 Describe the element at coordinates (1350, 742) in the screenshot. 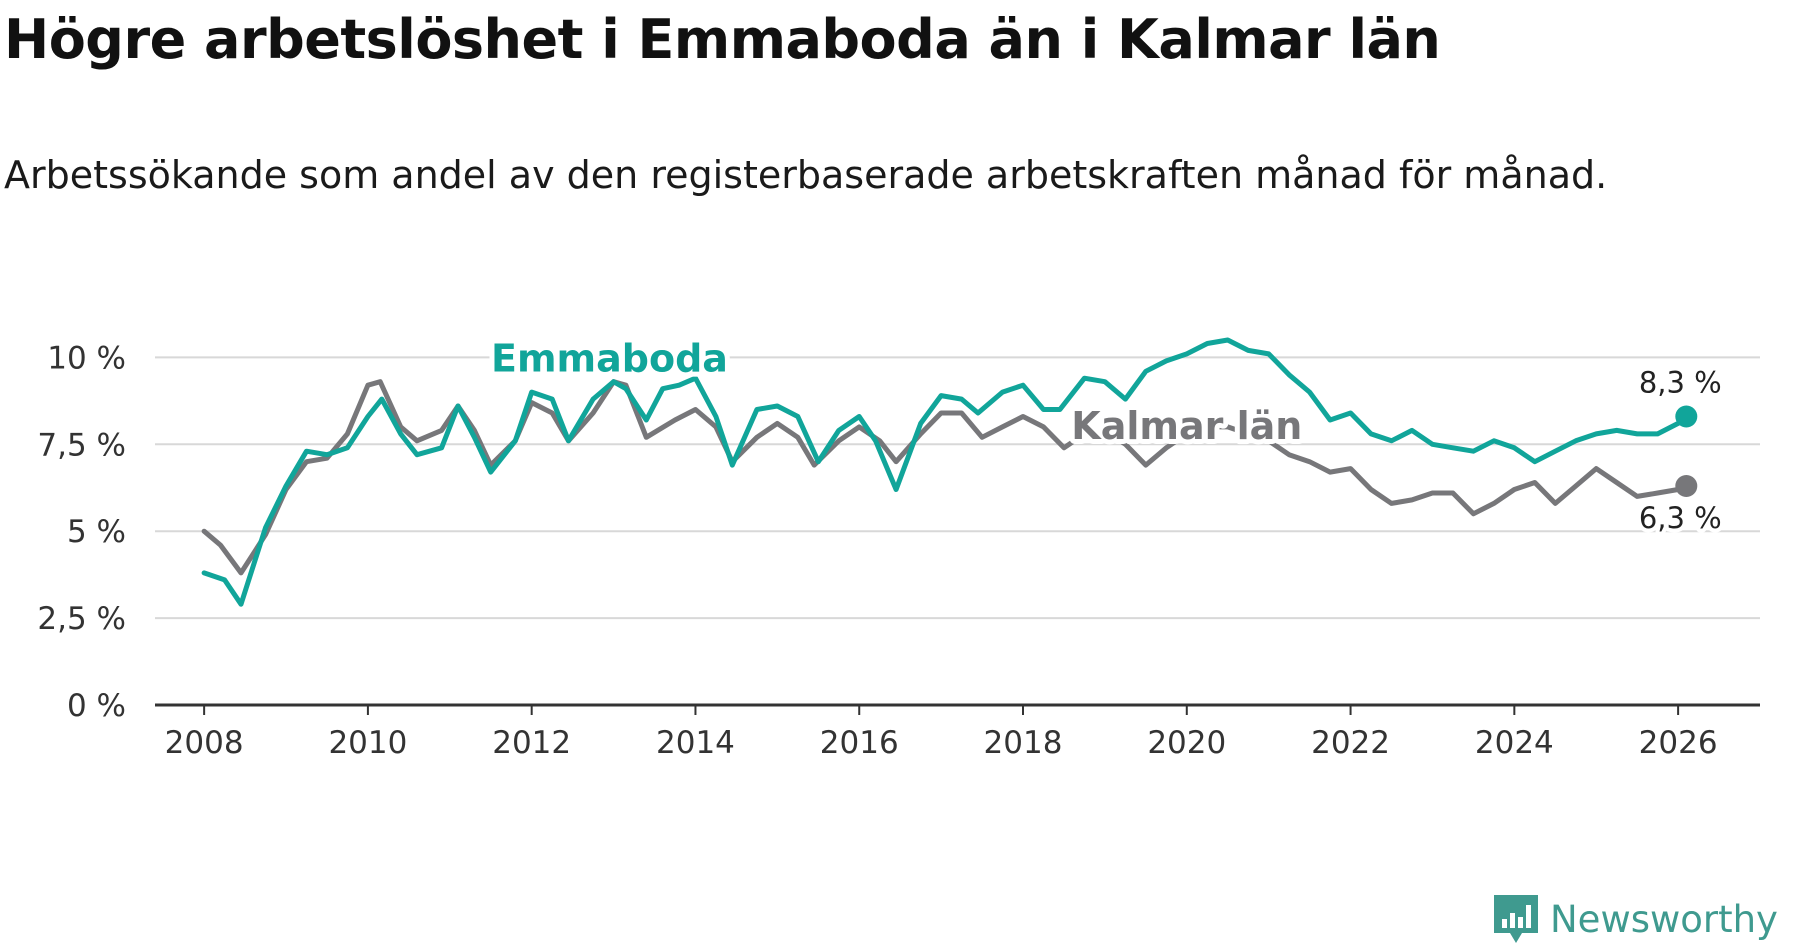

I see `x-tick-label: 2022` at that location.